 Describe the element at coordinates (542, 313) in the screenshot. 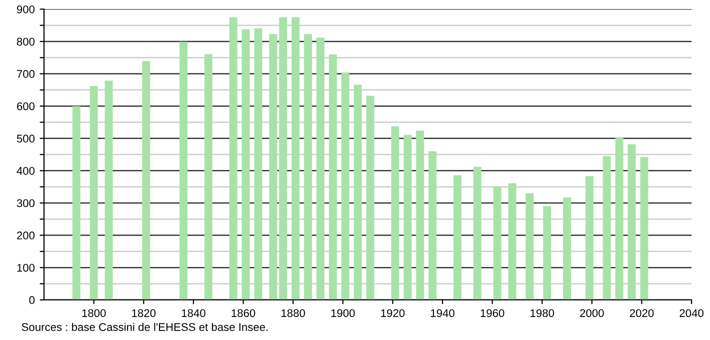

I see `x-tick-label: 1980` at that location.